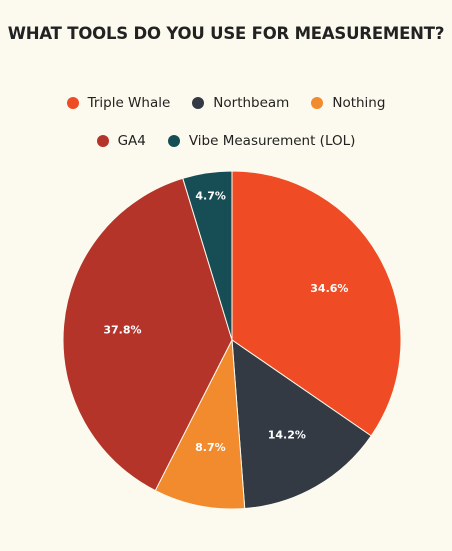 This screenshot has width=452, height=551. I want to click on pie-slice-northbeam, so click(301, 424).